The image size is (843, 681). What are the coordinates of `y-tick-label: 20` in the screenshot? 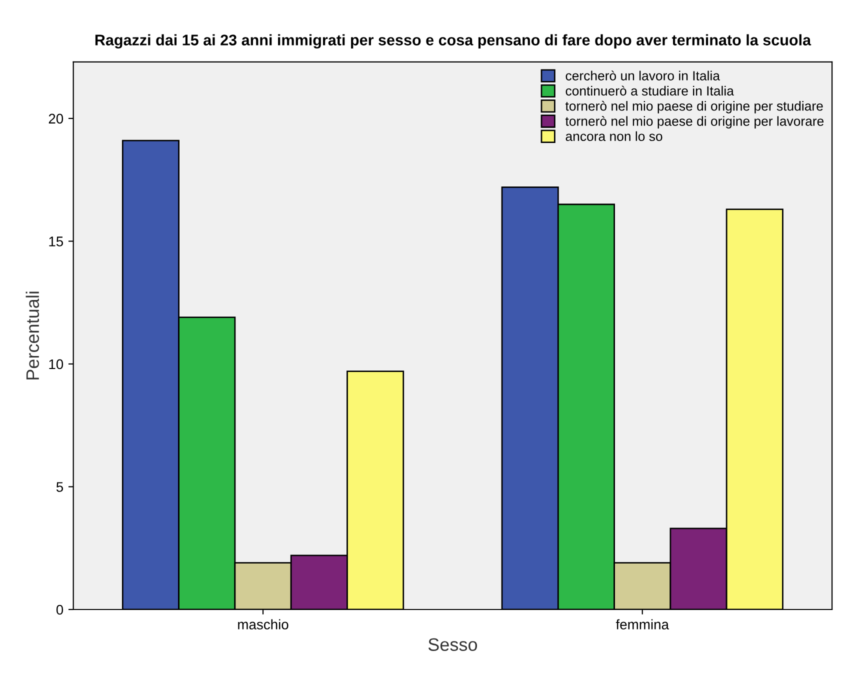 It's located at (56, 119).